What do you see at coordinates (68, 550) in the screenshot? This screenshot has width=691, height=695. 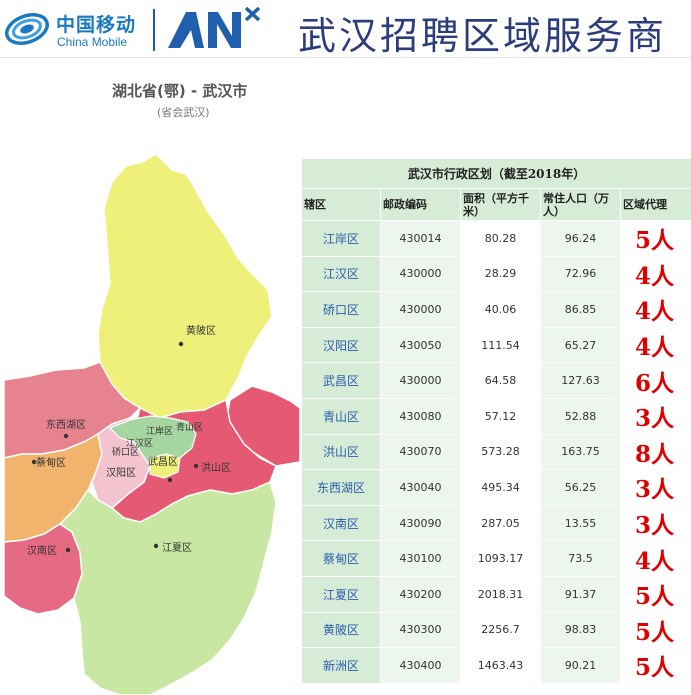 I see `map-marker-hannan` at bounding box center [68, 550].